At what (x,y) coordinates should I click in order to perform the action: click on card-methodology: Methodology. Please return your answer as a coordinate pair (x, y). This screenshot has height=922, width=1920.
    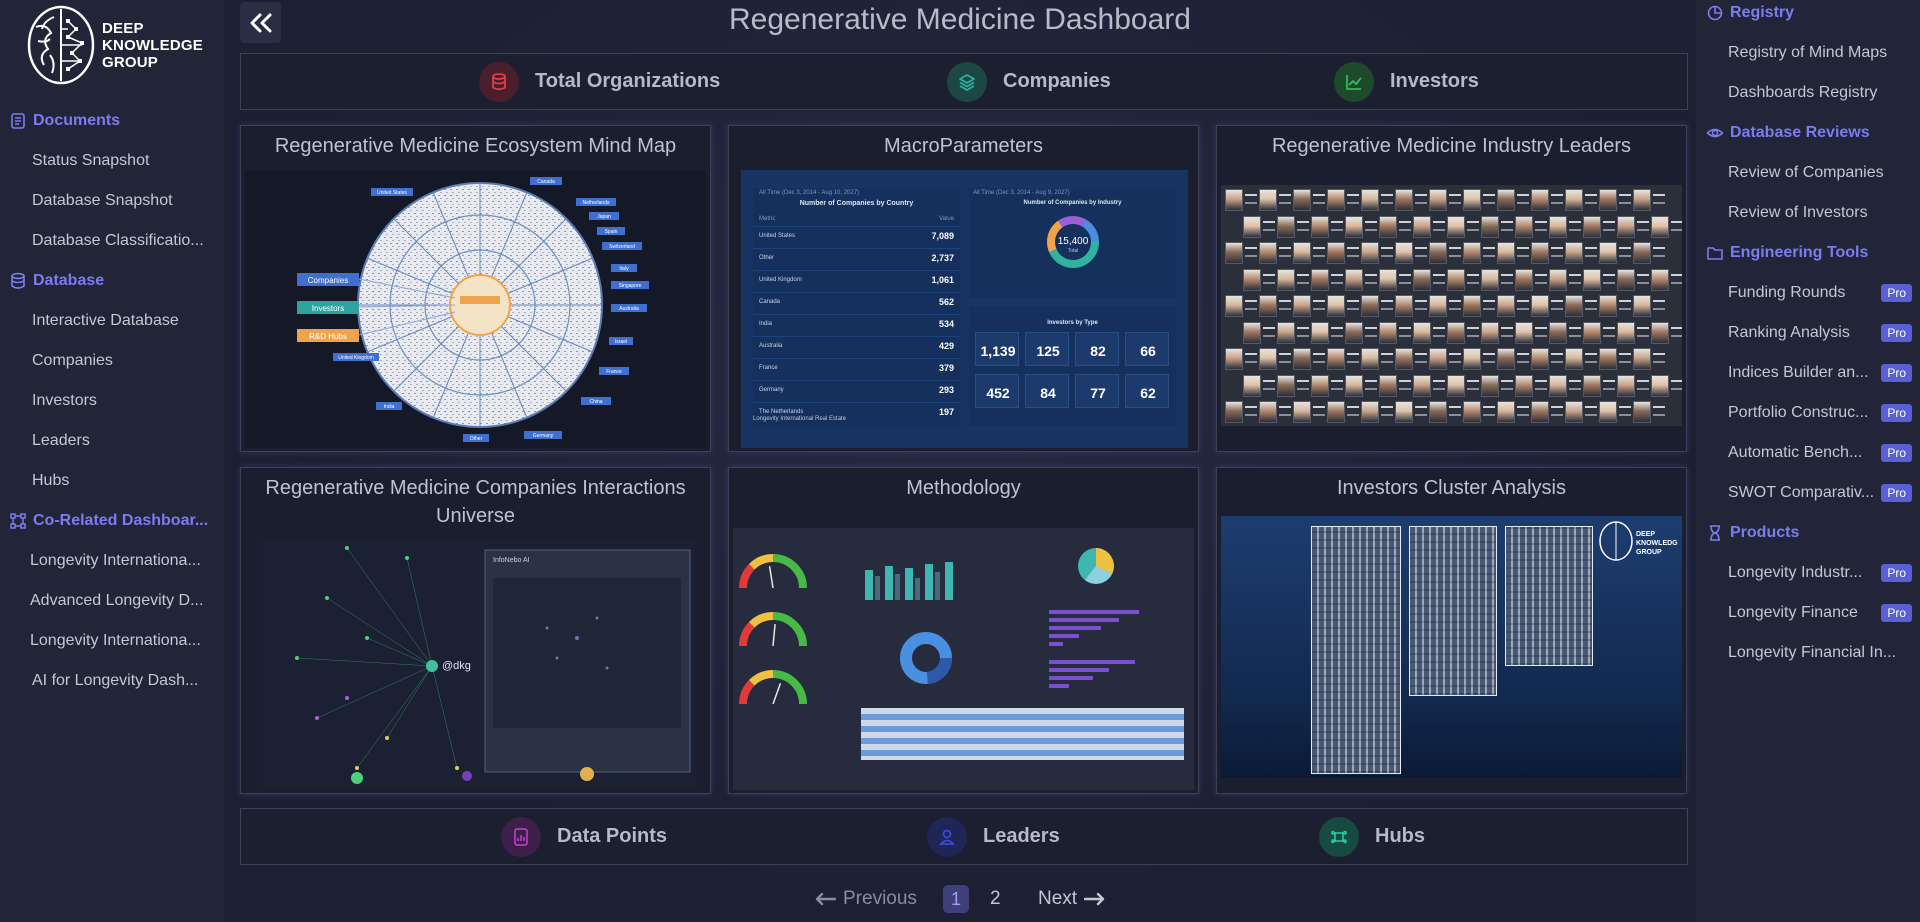
    Looking at the image, I should click on (963, 630).